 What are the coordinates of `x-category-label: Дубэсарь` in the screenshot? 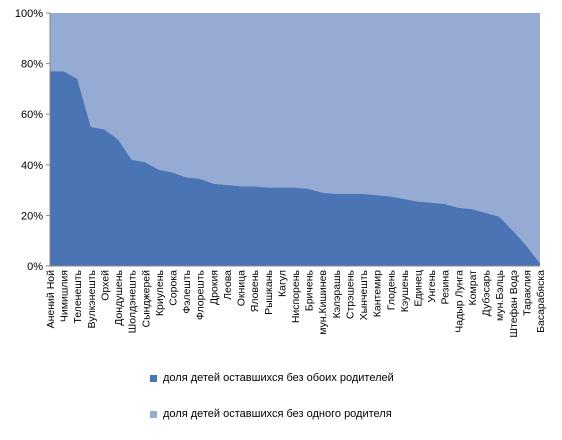 It's located at (487, 292).